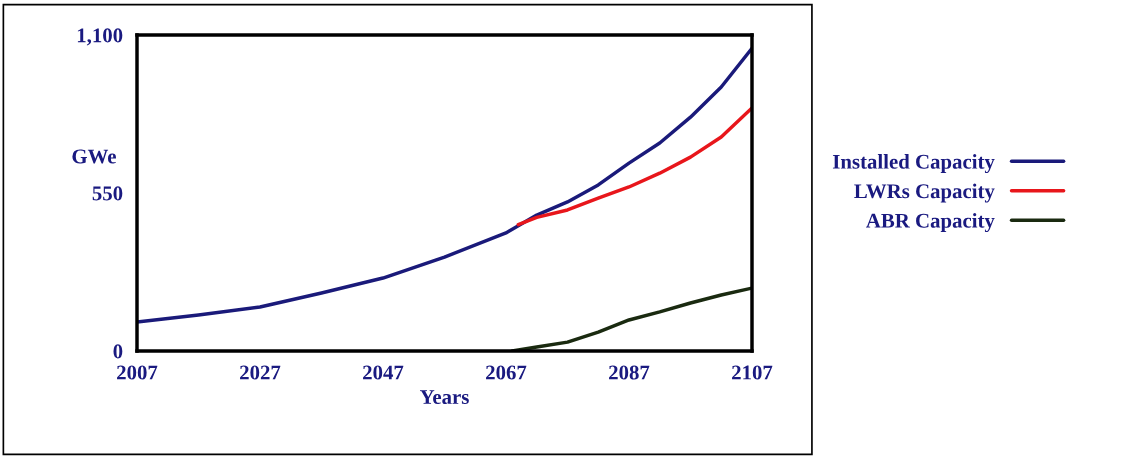 This screenshot has width=1123, height=459. Describe the element at coordinates (94, 156) in the screenshot. I see `y-axis-title: GWe` at that location.